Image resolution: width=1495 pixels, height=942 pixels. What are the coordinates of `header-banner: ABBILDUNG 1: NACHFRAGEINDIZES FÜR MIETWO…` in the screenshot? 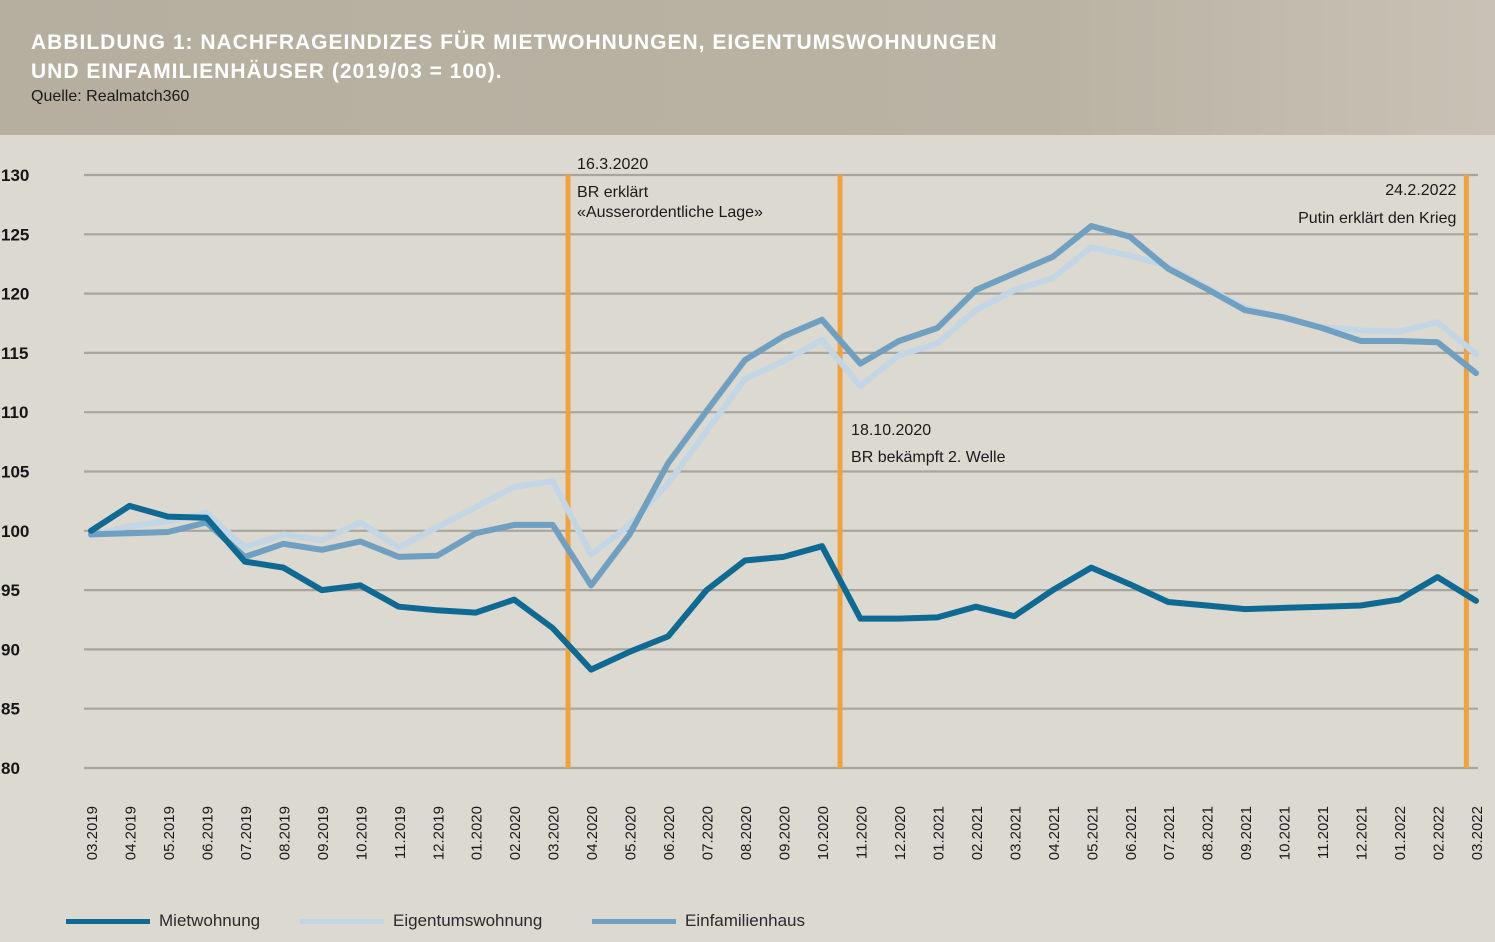 It's located at (747, 67).